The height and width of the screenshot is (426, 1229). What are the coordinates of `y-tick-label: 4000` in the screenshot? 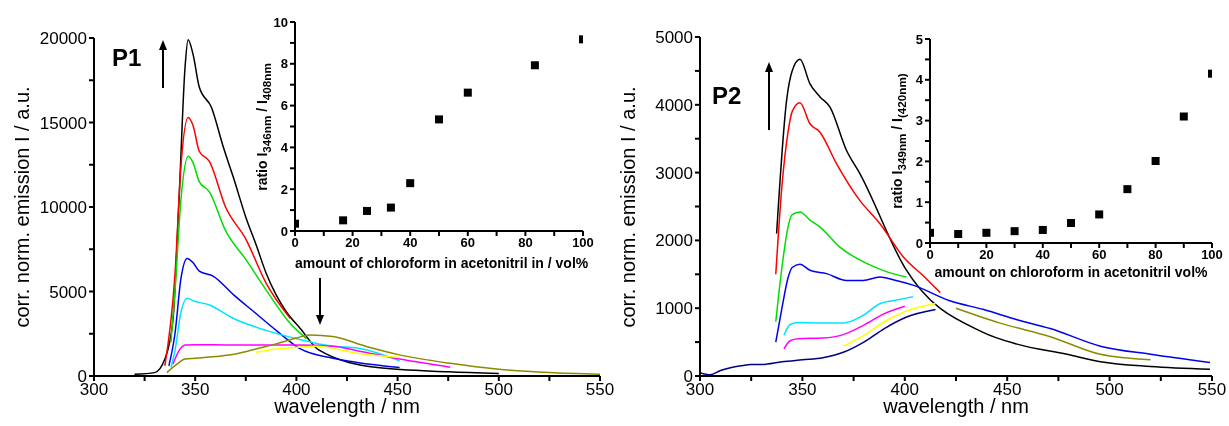 It's located at (674, 105).